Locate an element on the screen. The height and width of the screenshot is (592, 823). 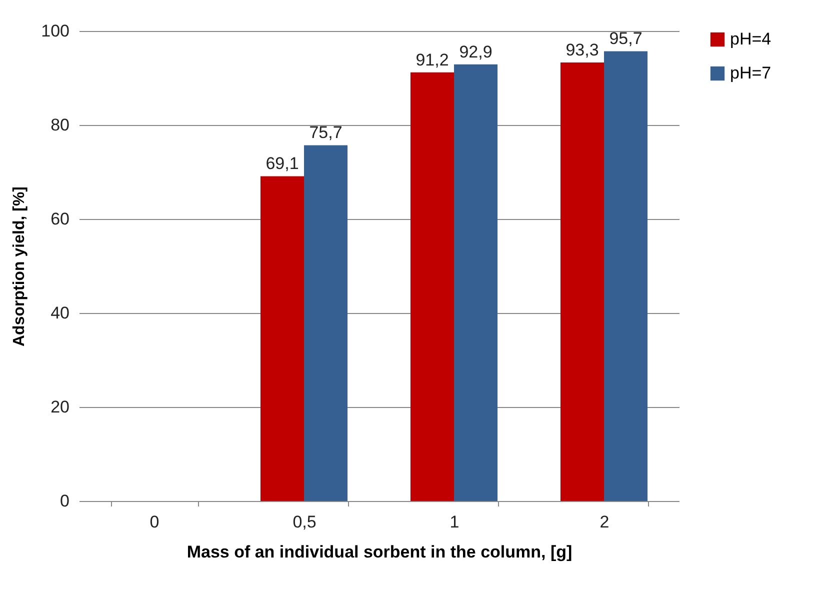
legend-label: pH=7 is located at coordinates (751, 73).